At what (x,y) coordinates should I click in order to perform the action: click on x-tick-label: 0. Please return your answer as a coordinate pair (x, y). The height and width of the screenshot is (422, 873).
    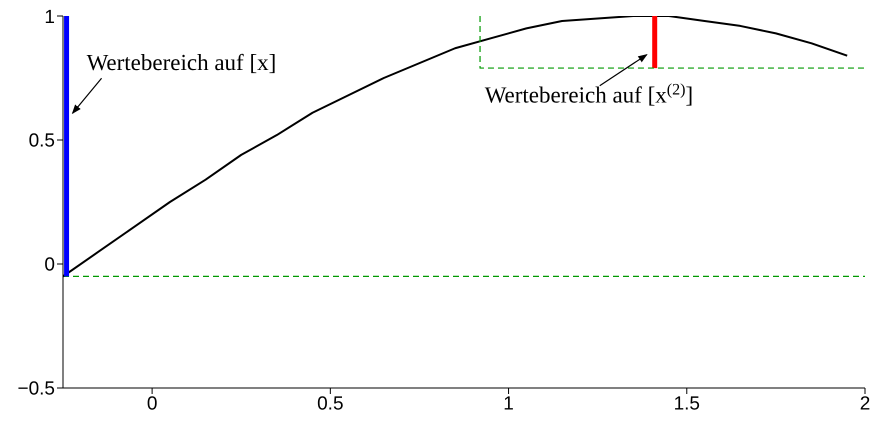
    Looking at the image, I should click on (152, 403).